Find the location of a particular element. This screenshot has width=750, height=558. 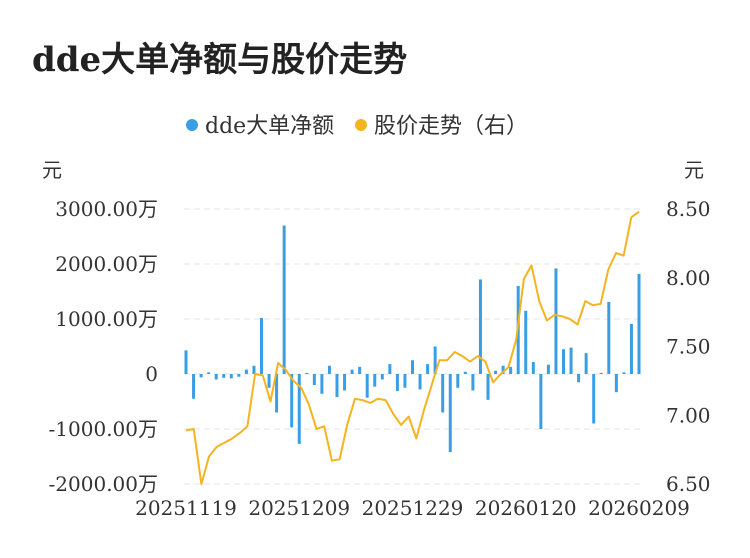

y-right-tick-label: 7.50 is located at coordinates (688, 347).